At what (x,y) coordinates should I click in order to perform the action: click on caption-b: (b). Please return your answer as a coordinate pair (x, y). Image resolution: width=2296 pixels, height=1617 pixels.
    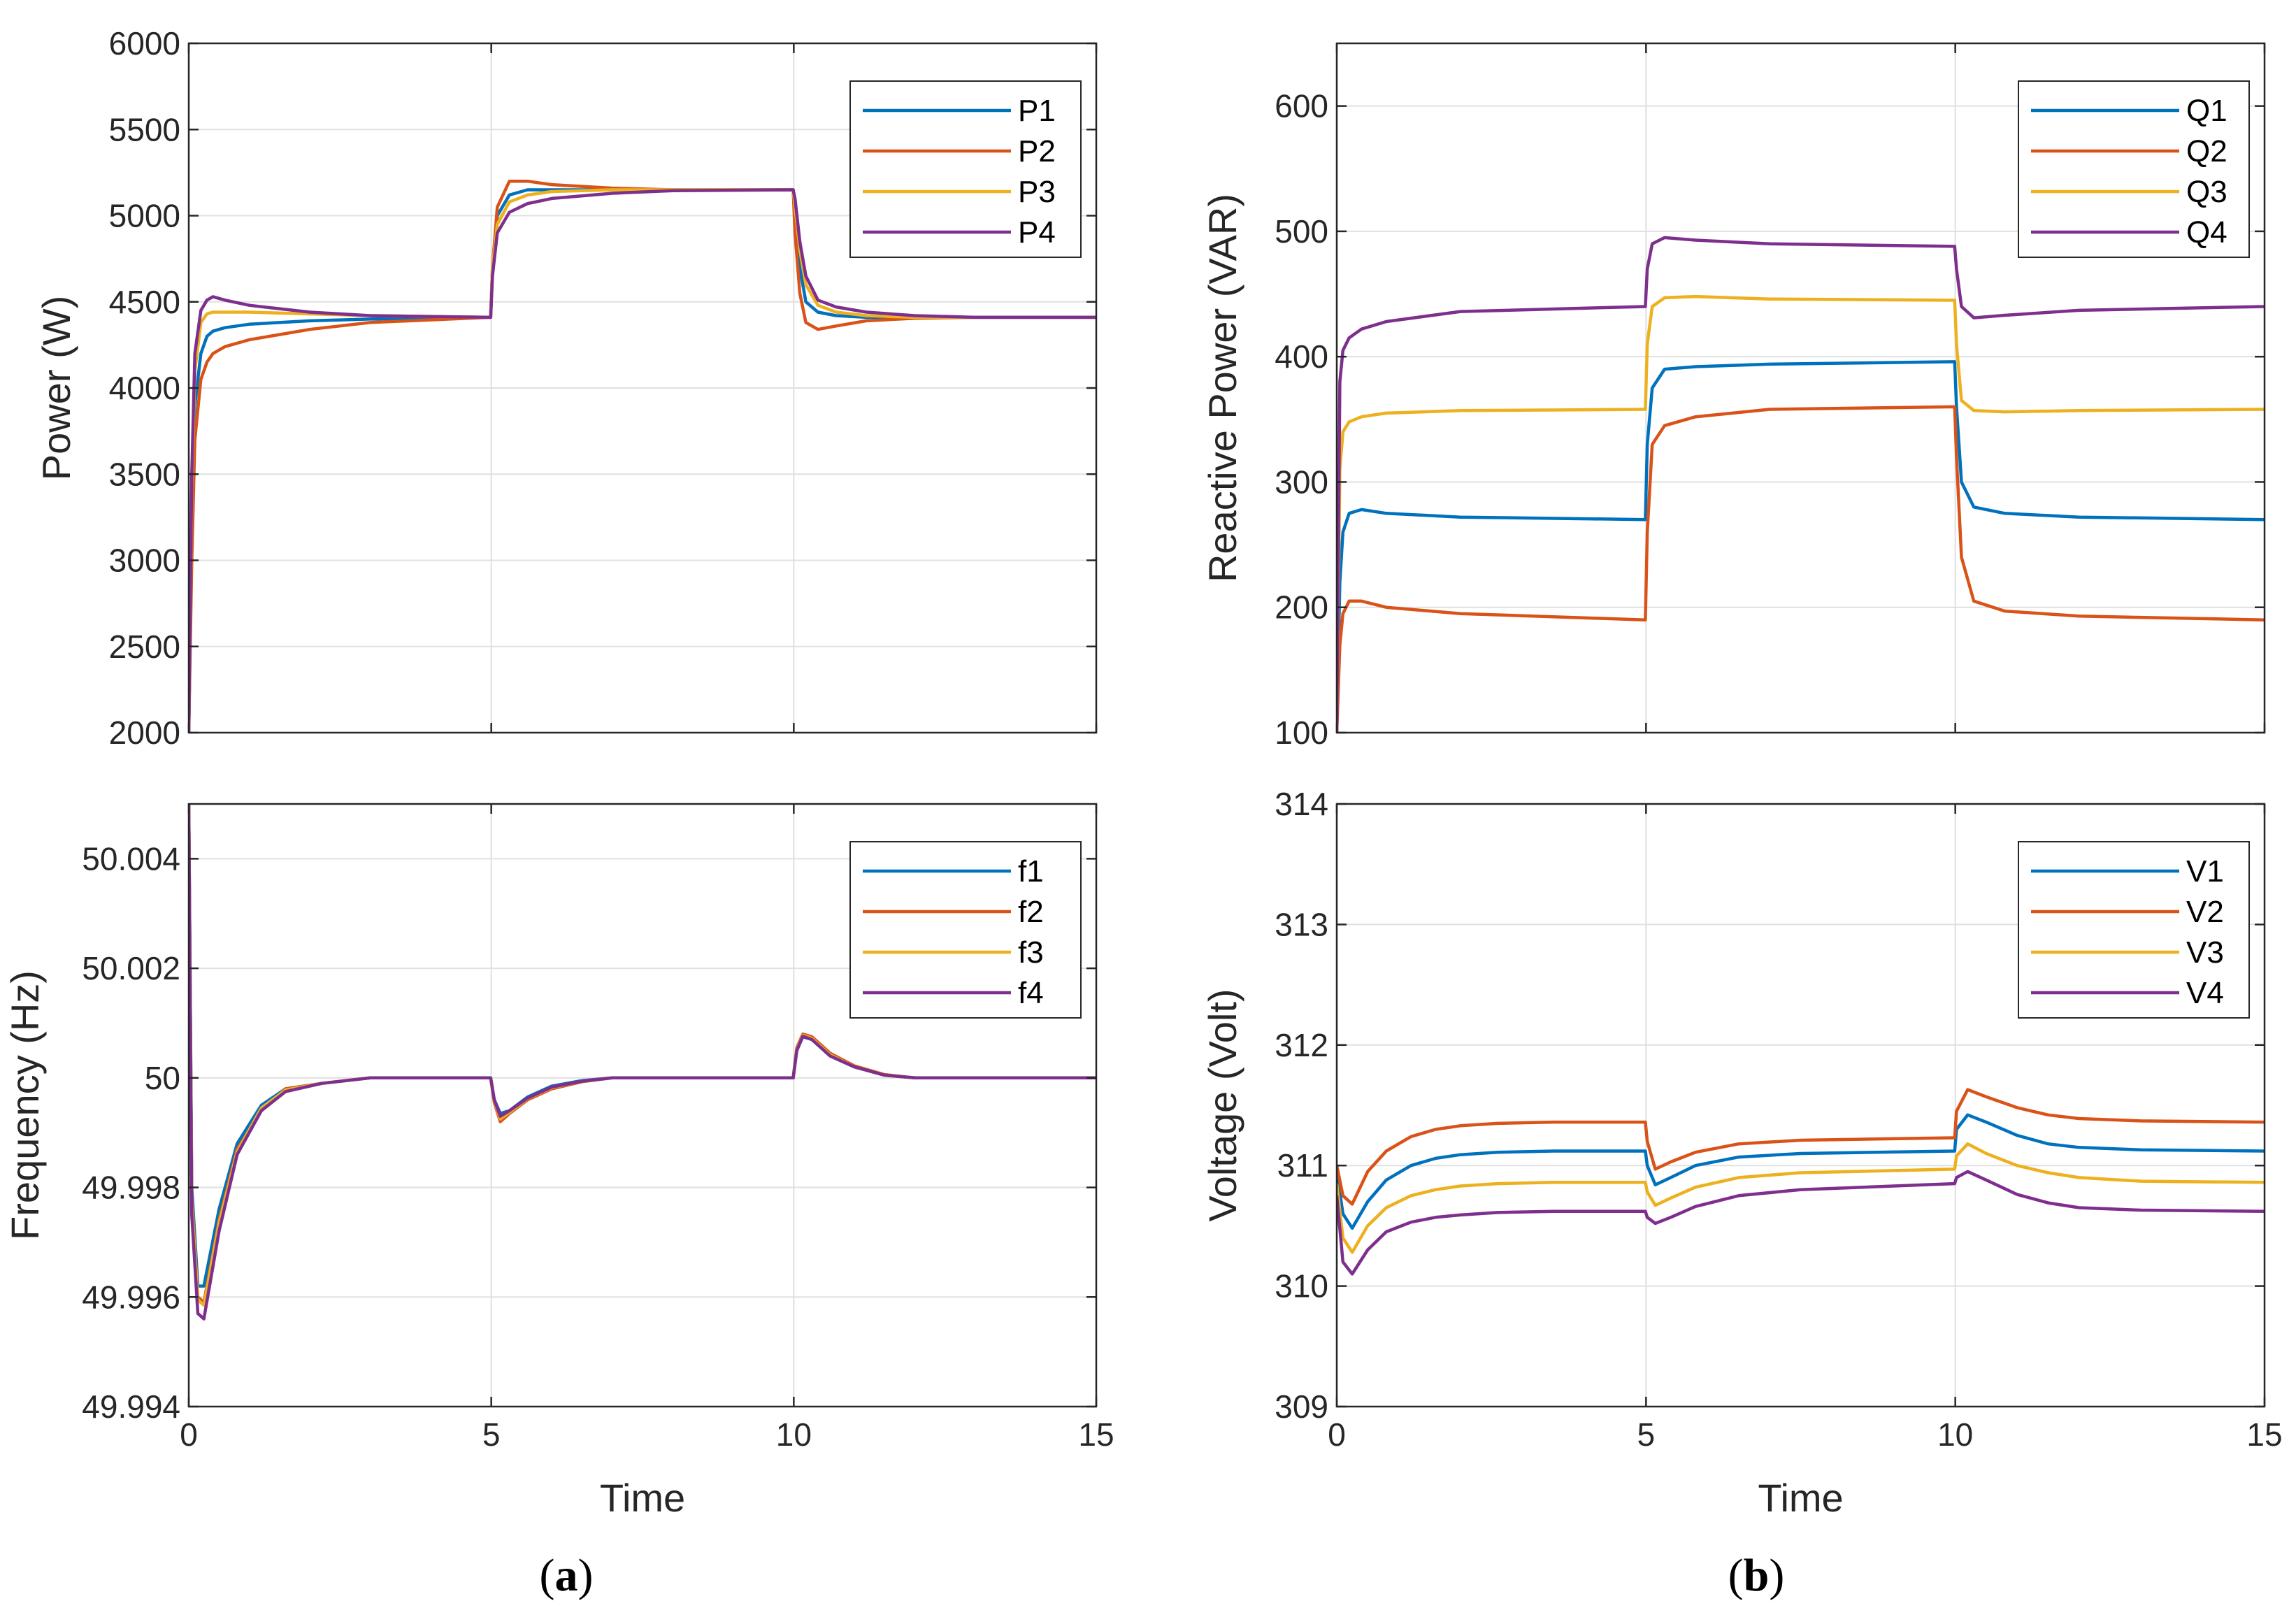
    Looking at the image, I should click on (1756, 1575).